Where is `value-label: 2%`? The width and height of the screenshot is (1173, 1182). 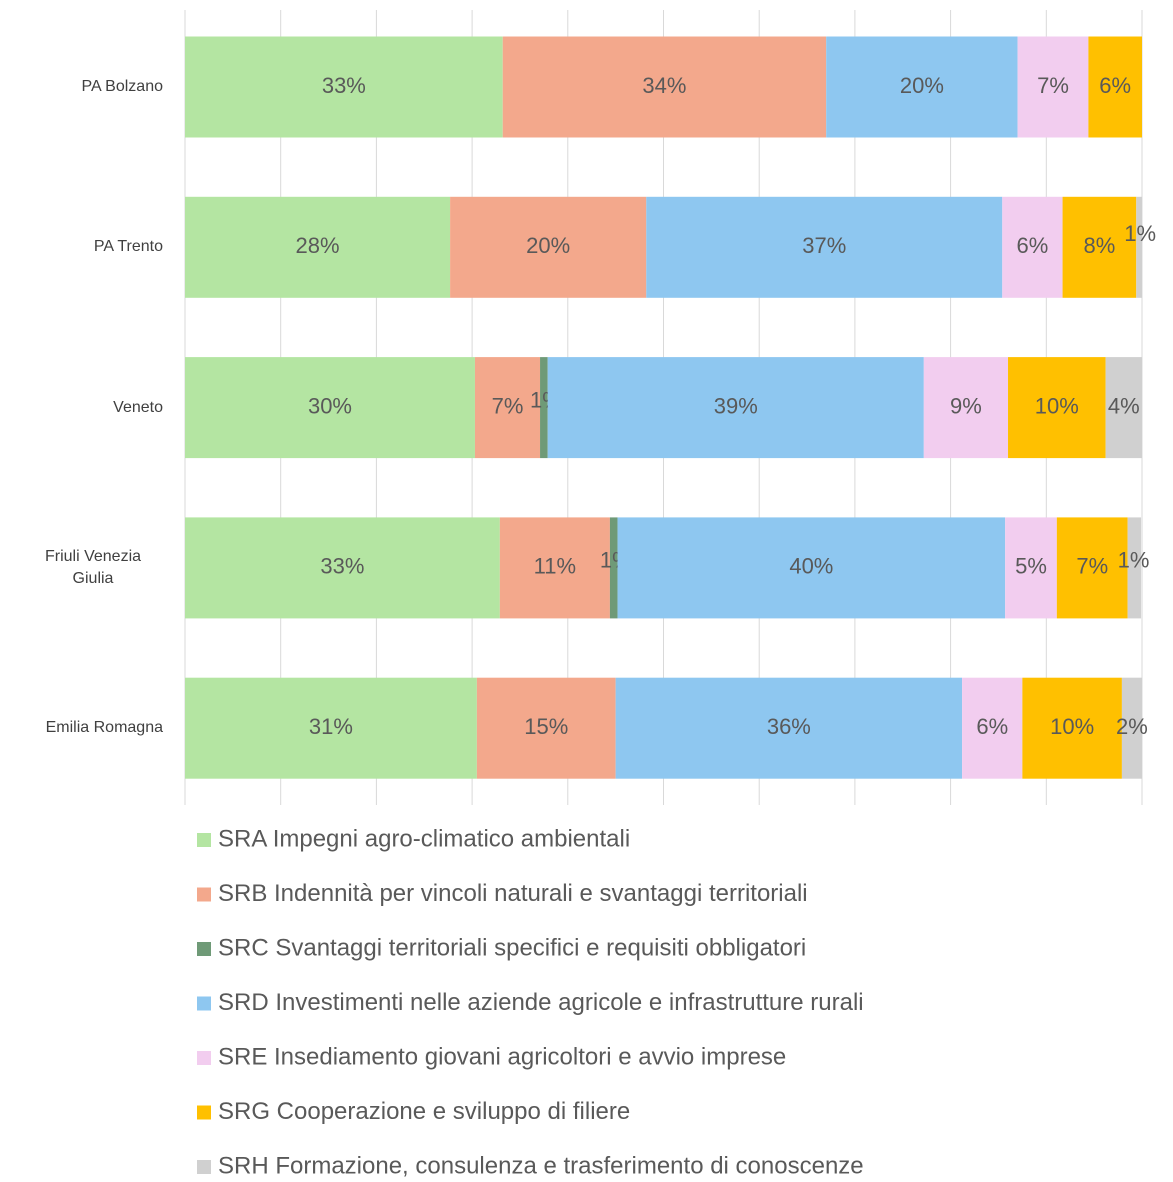
value-label: 2% is located at coordinates (1132, 726).